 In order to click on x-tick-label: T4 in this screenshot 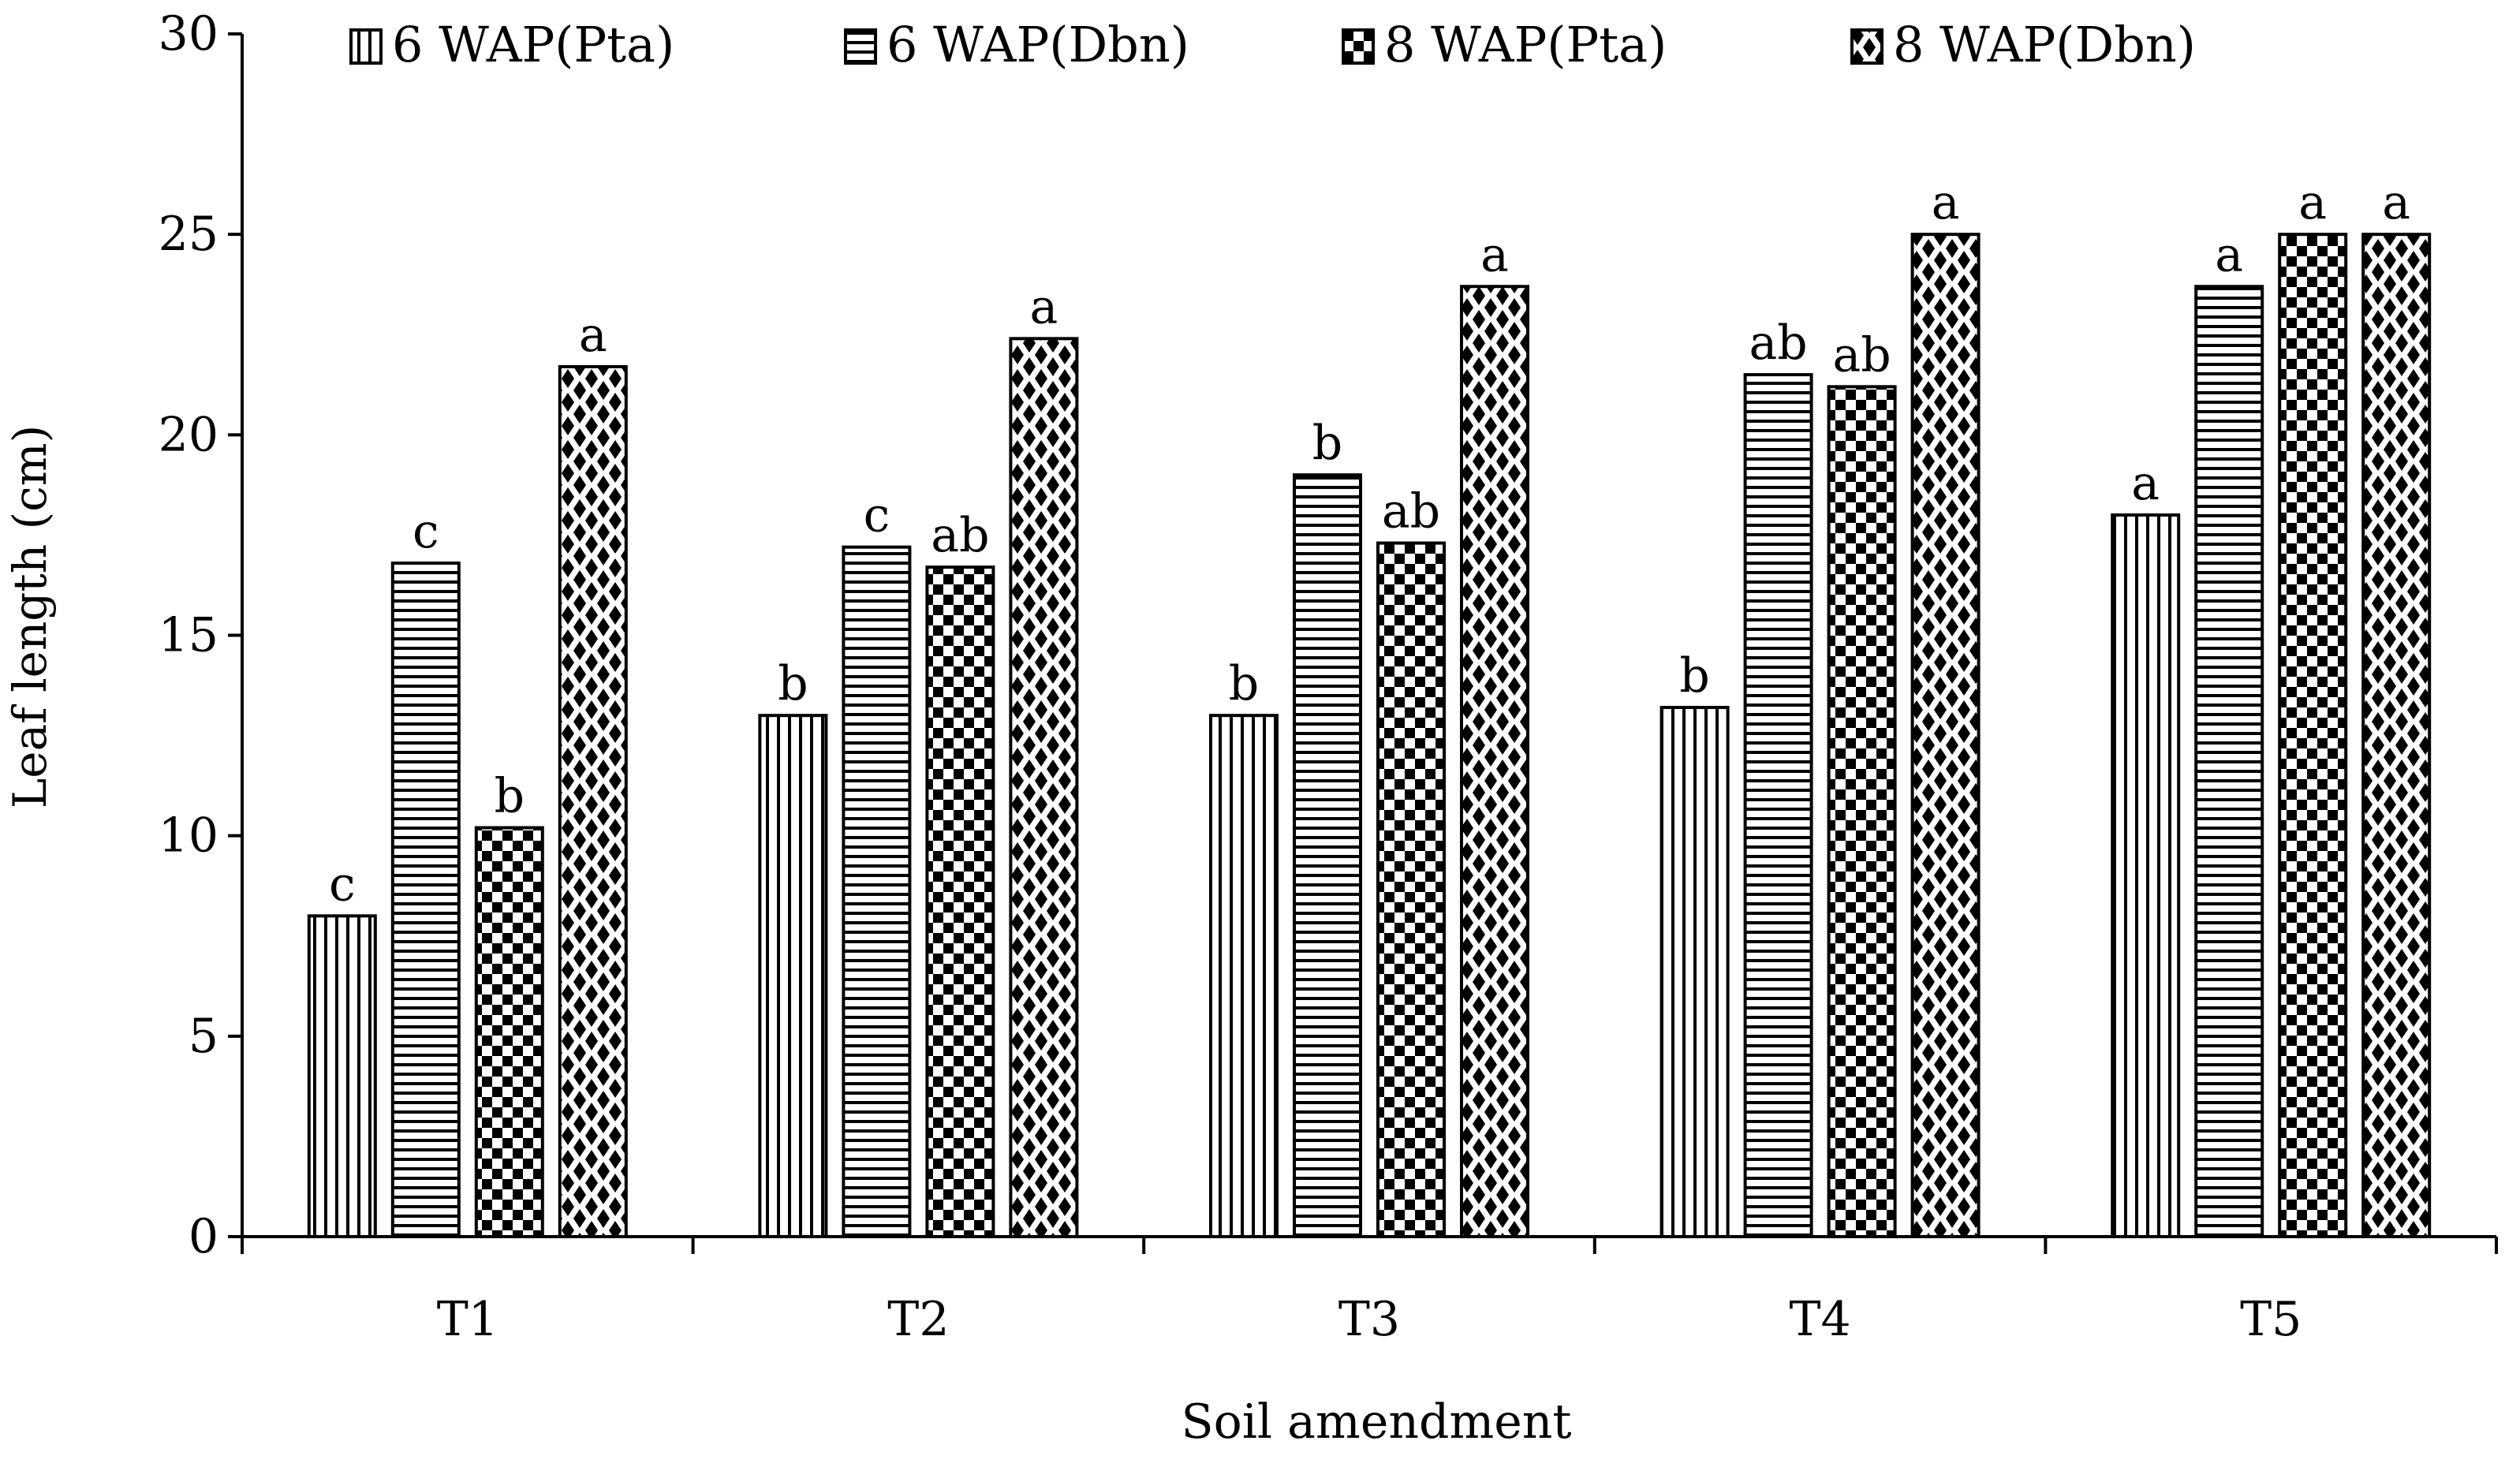, I will do `click(1819, 1320)`.